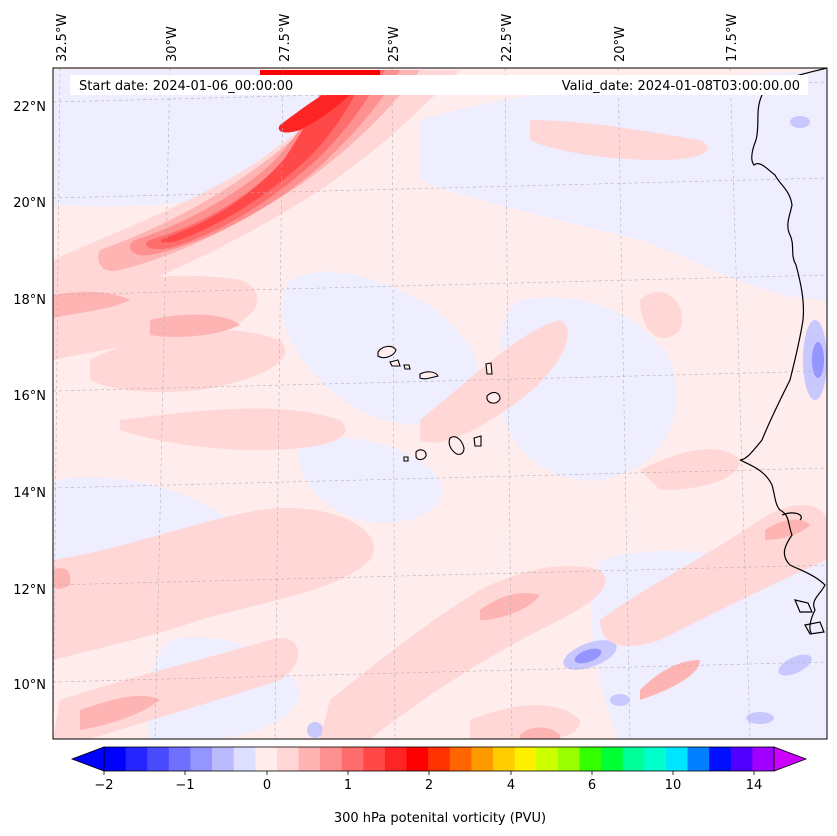 This screenshot has width=837, height=836. I want to click on island-santa-luzia, so click(407, 367).